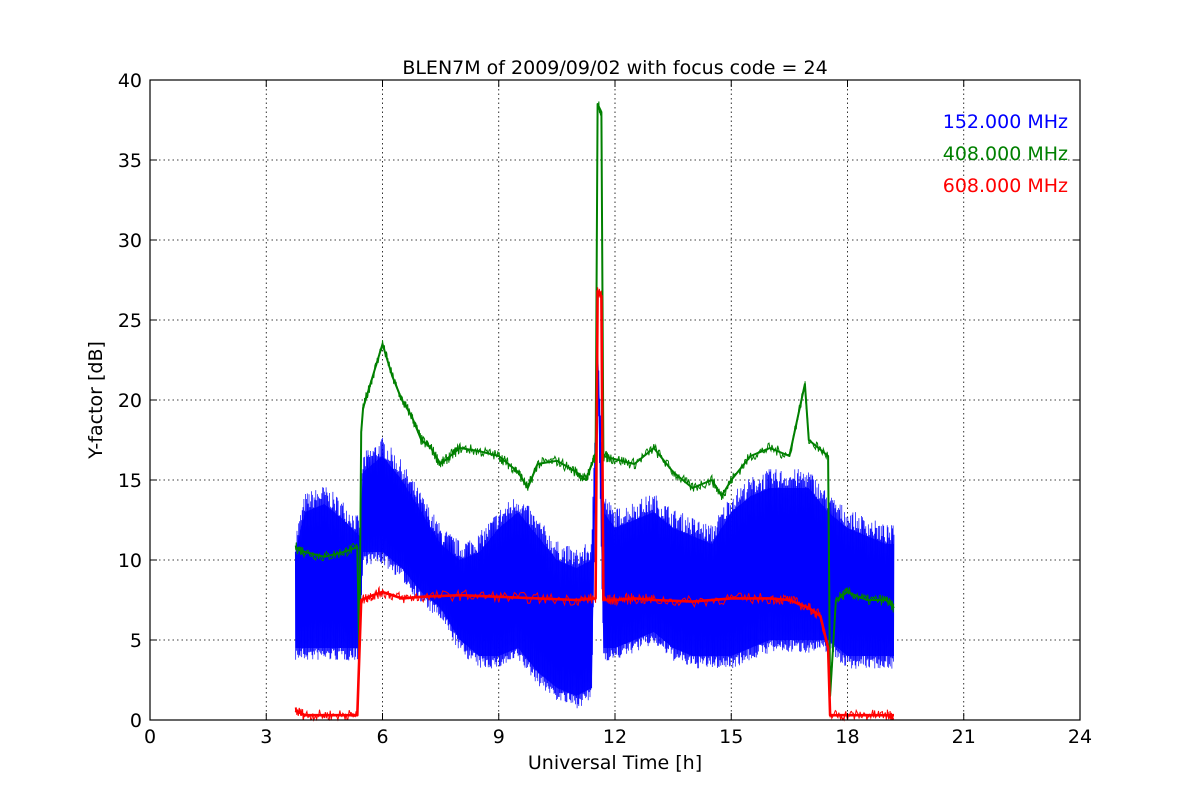 The width and height of the screenshot is (1200, 800). What do you see at coordinates (130, 161) in the screenshot?
I see `y-tick-label: 35` at bounding box center [130, 161].